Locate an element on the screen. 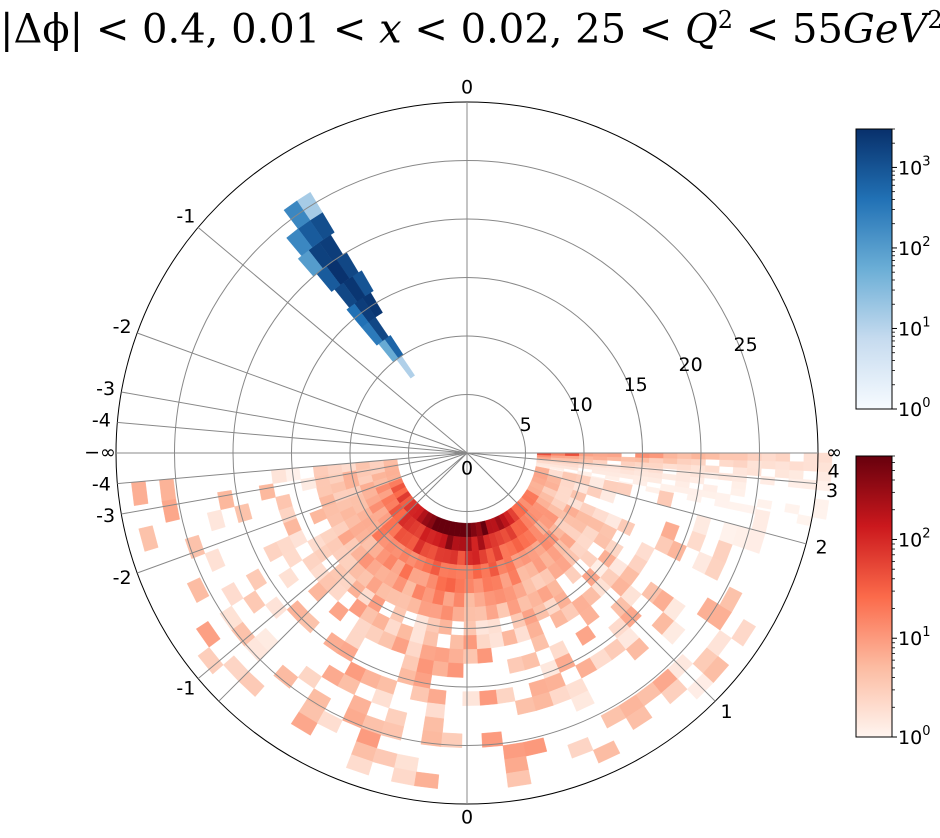 The width and height of the screenshot is (940, 838). colorbar-tick-label: 10³ is located at coordinates (914, 166).